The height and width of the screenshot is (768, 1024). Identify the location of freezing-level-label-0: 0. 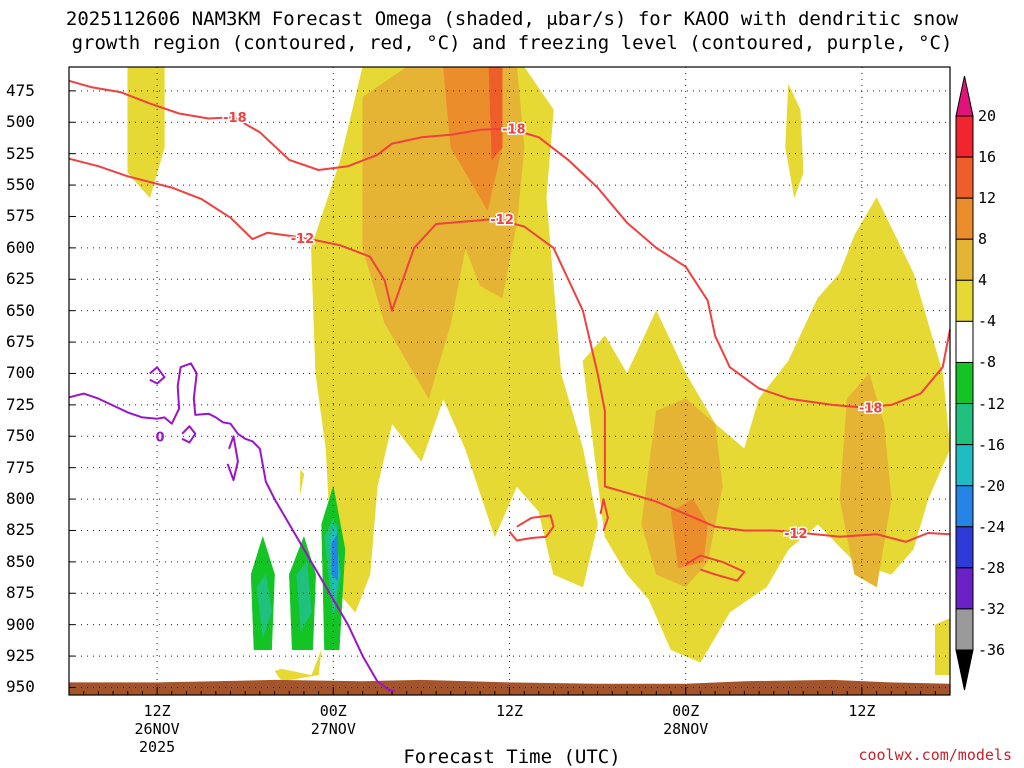
(160, 437).